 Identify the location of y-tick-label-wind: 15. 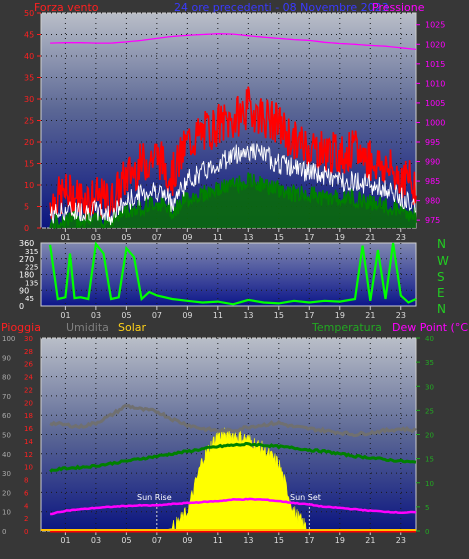
(29, 164).